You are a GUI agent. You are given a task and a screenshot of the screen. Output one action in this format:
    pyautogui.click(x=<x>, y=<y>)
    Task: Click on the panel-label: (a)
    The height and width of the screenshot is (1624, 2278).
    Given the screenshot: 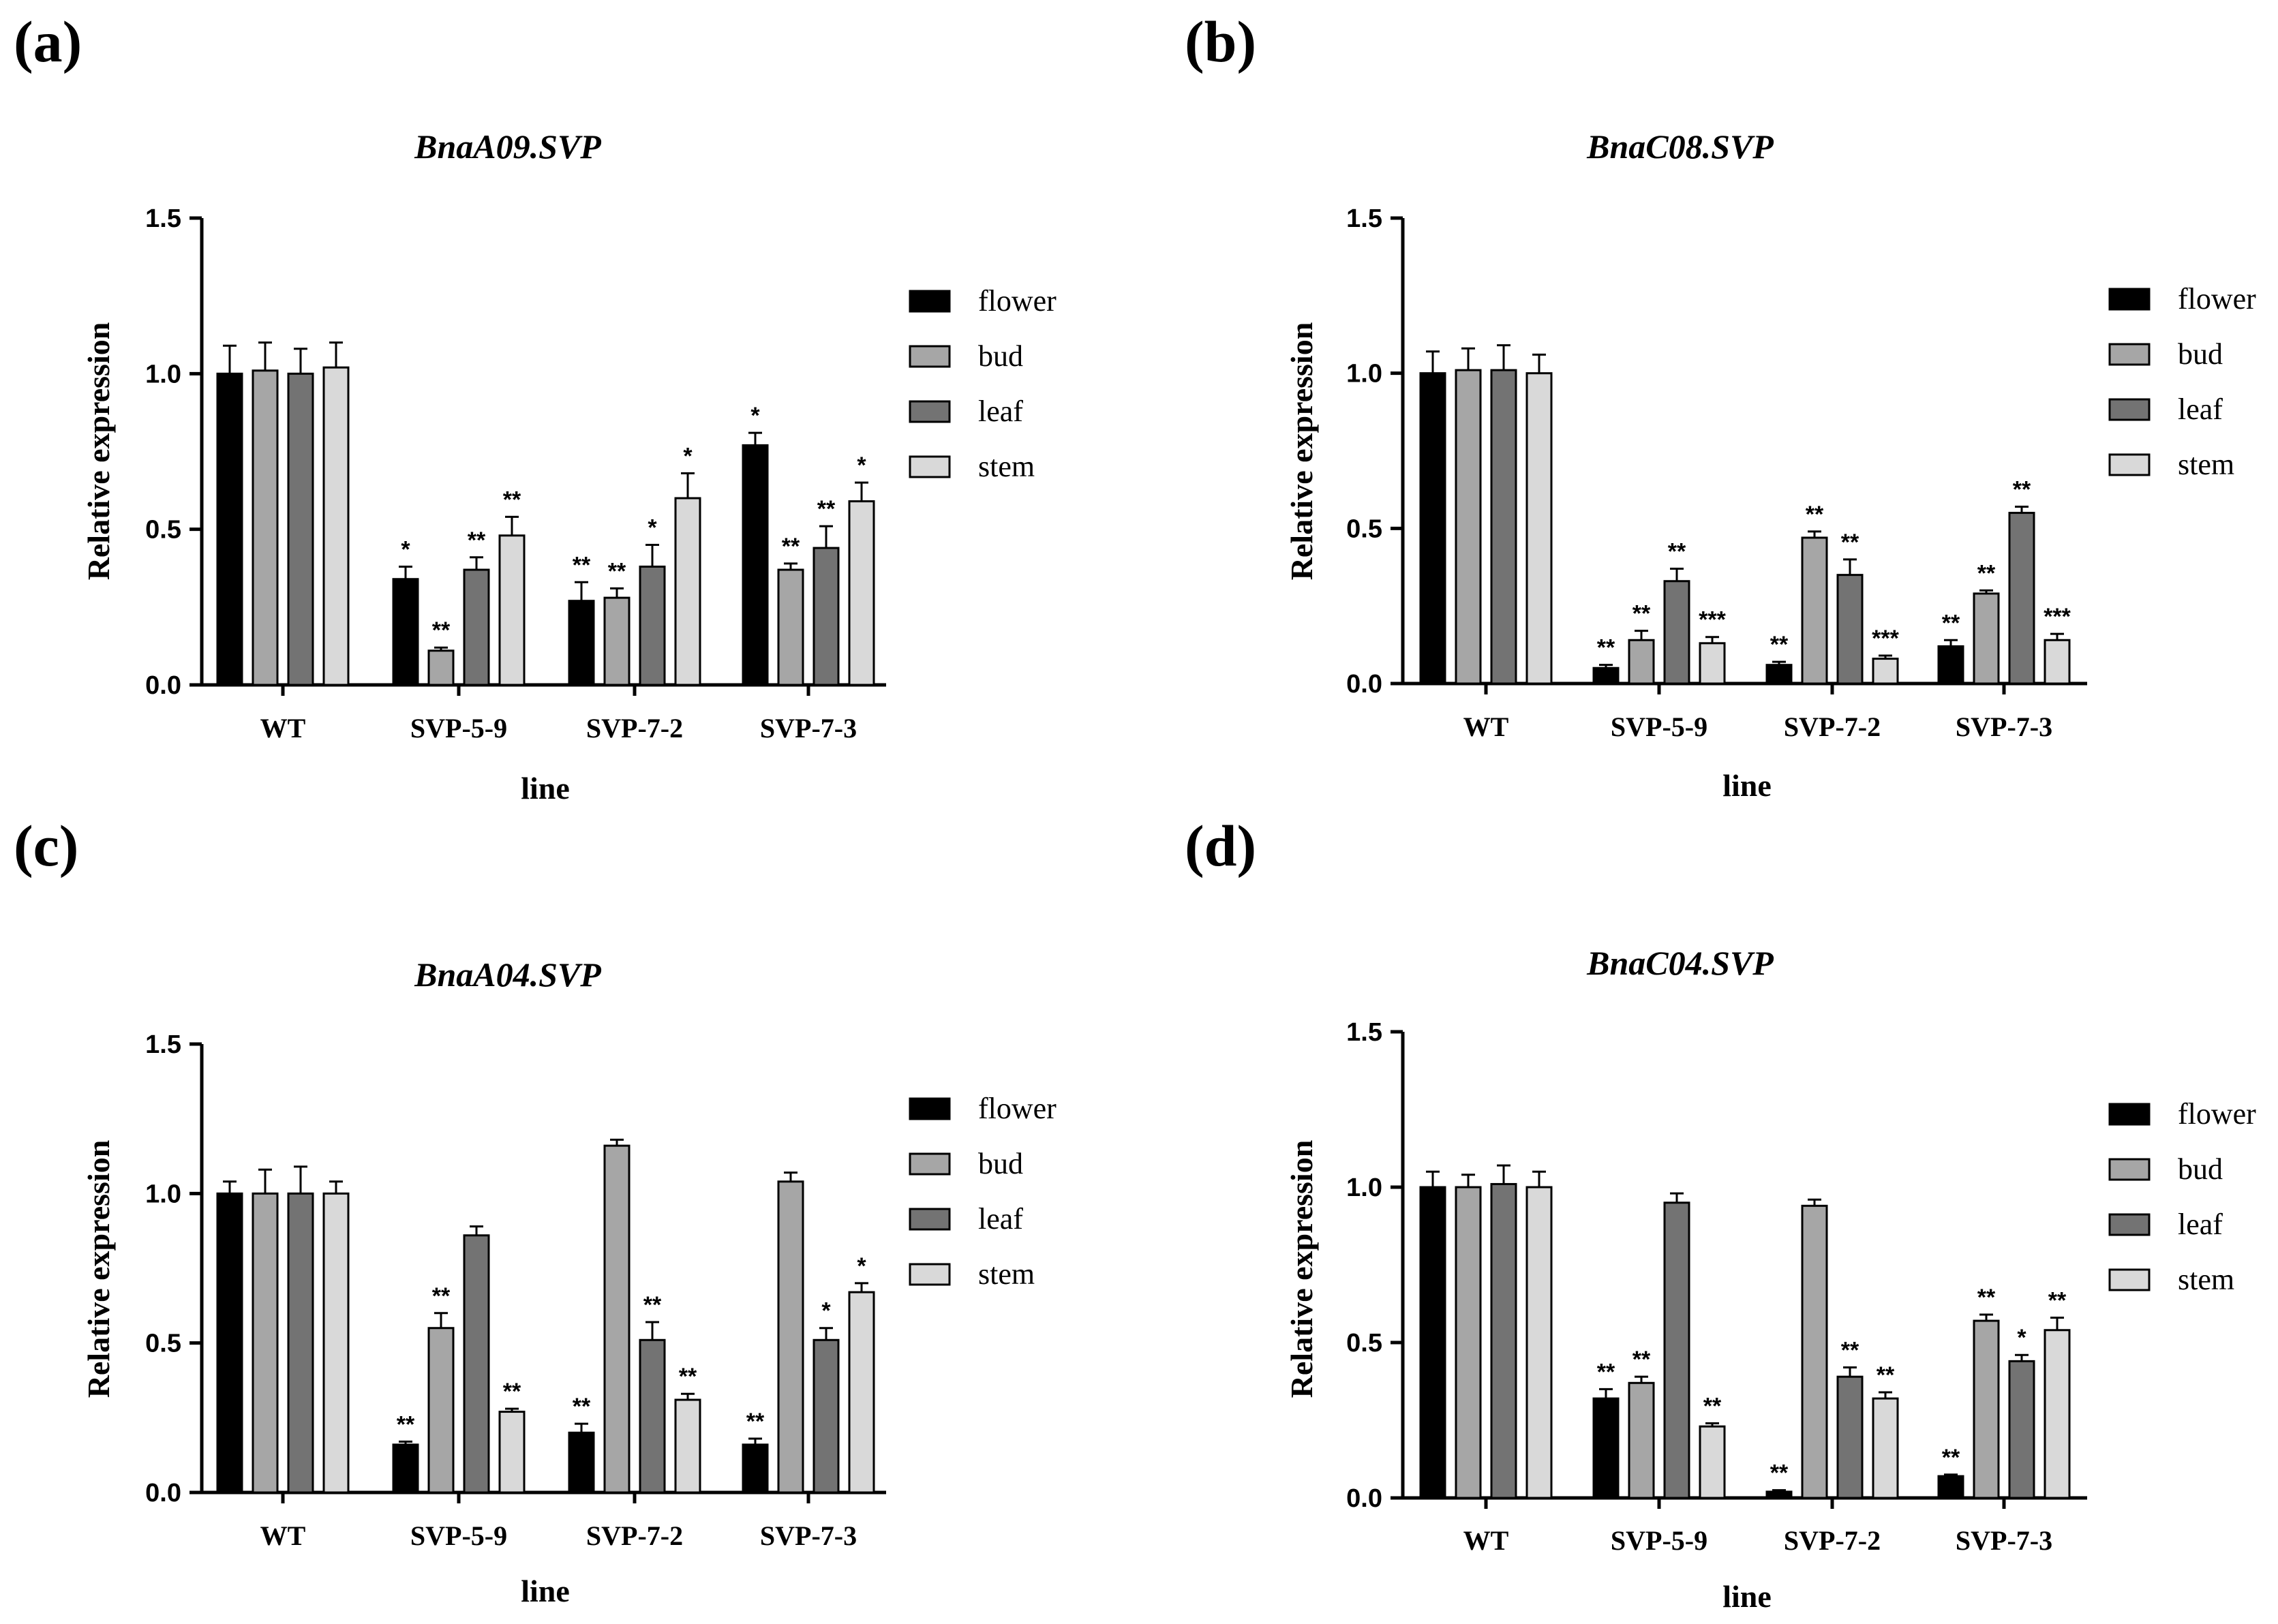 What is the action you would take?
    pyautogui.click(x=48, y=41)
    